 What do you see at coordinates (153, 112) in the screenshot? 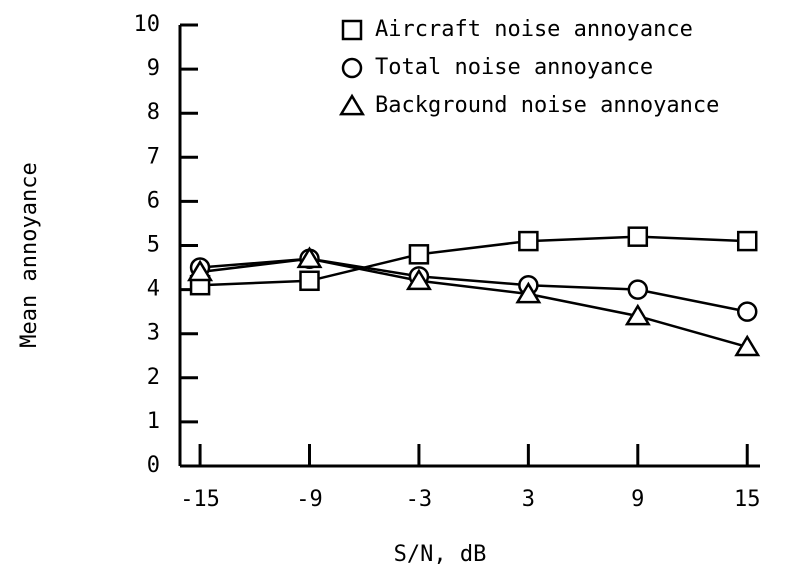
I see `y-tick-label: 8` at bounding box center [153, 112].